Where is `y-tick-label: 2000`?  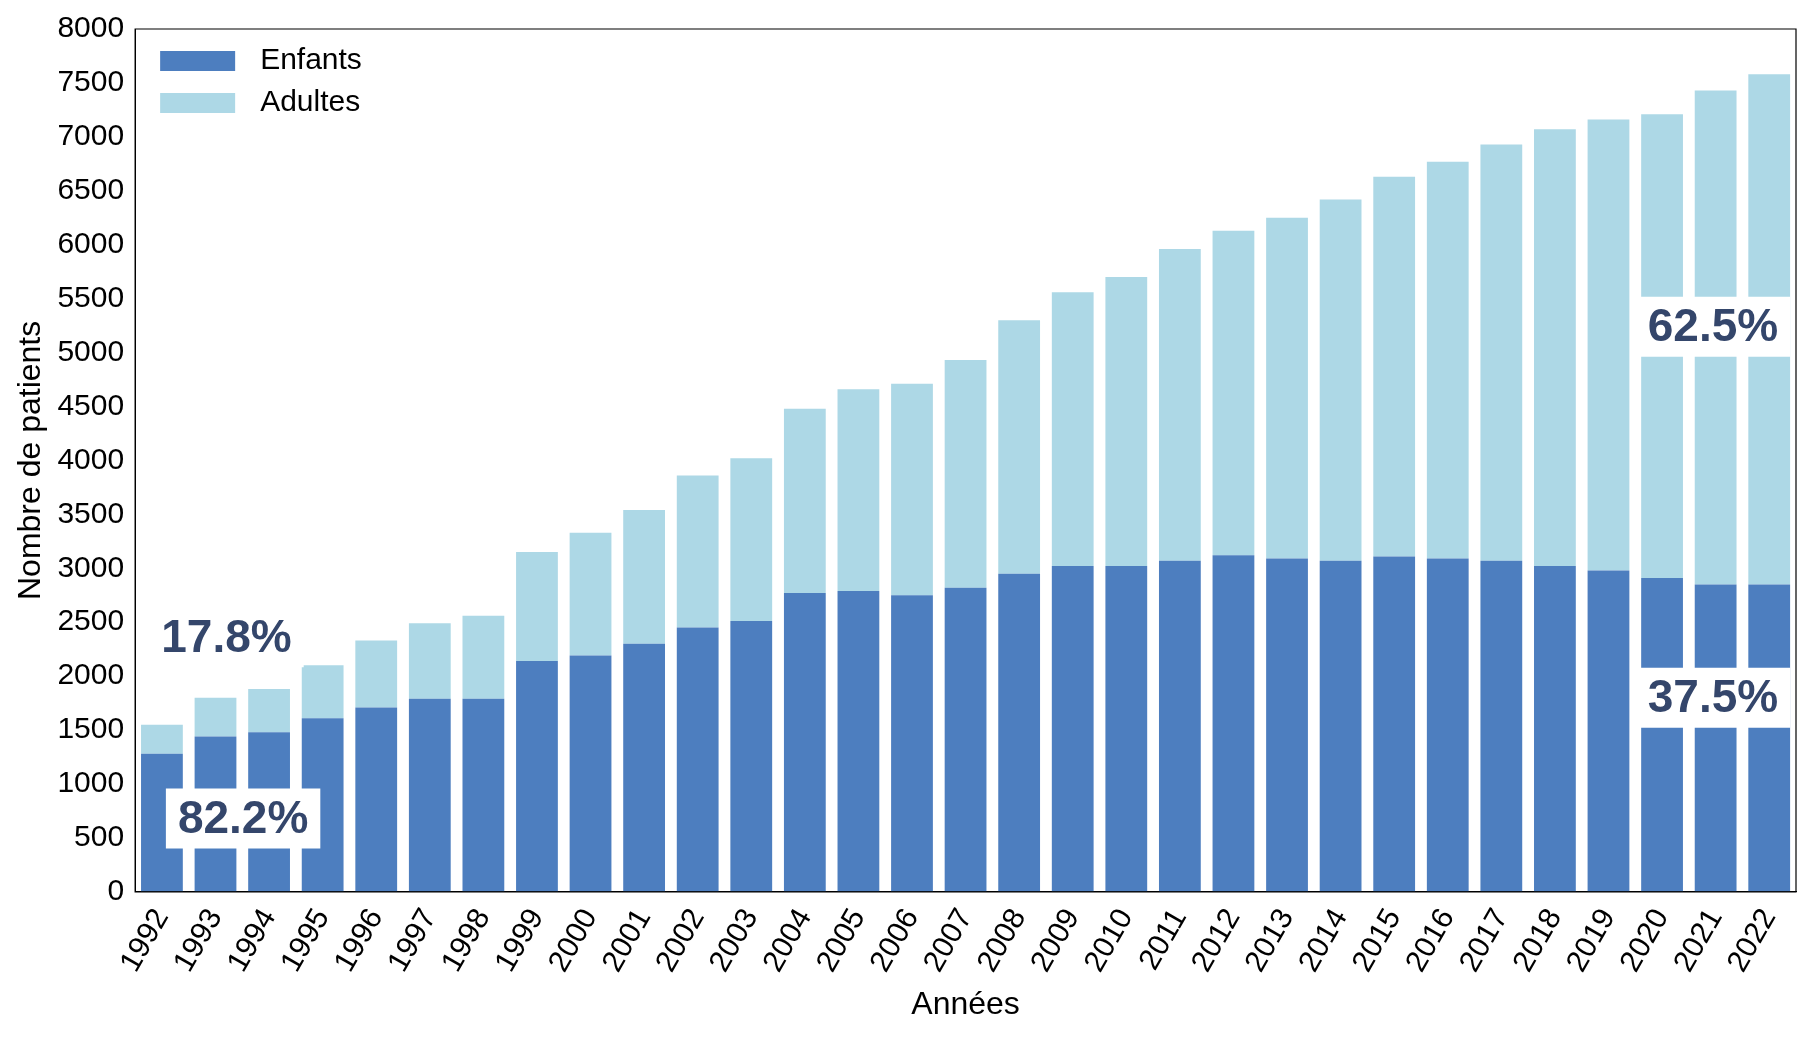
y-tick-label: 2000 is located at coordinates (91, 674).